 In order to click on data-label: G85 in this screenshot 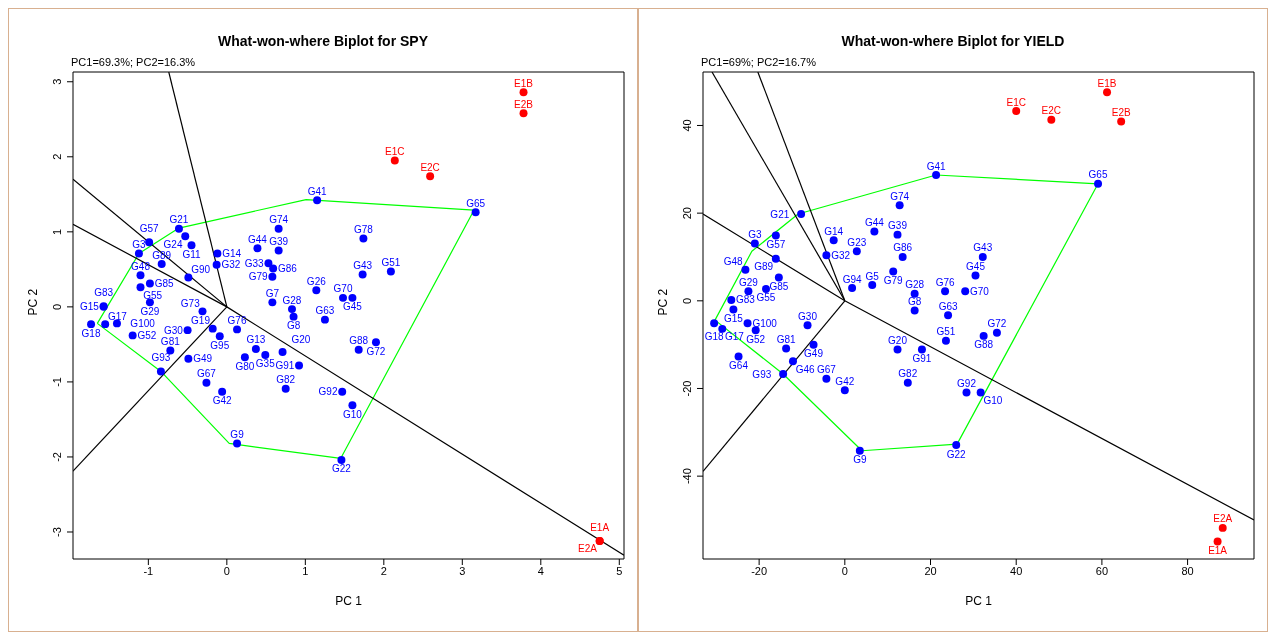, I will do `click(779, 287)`.